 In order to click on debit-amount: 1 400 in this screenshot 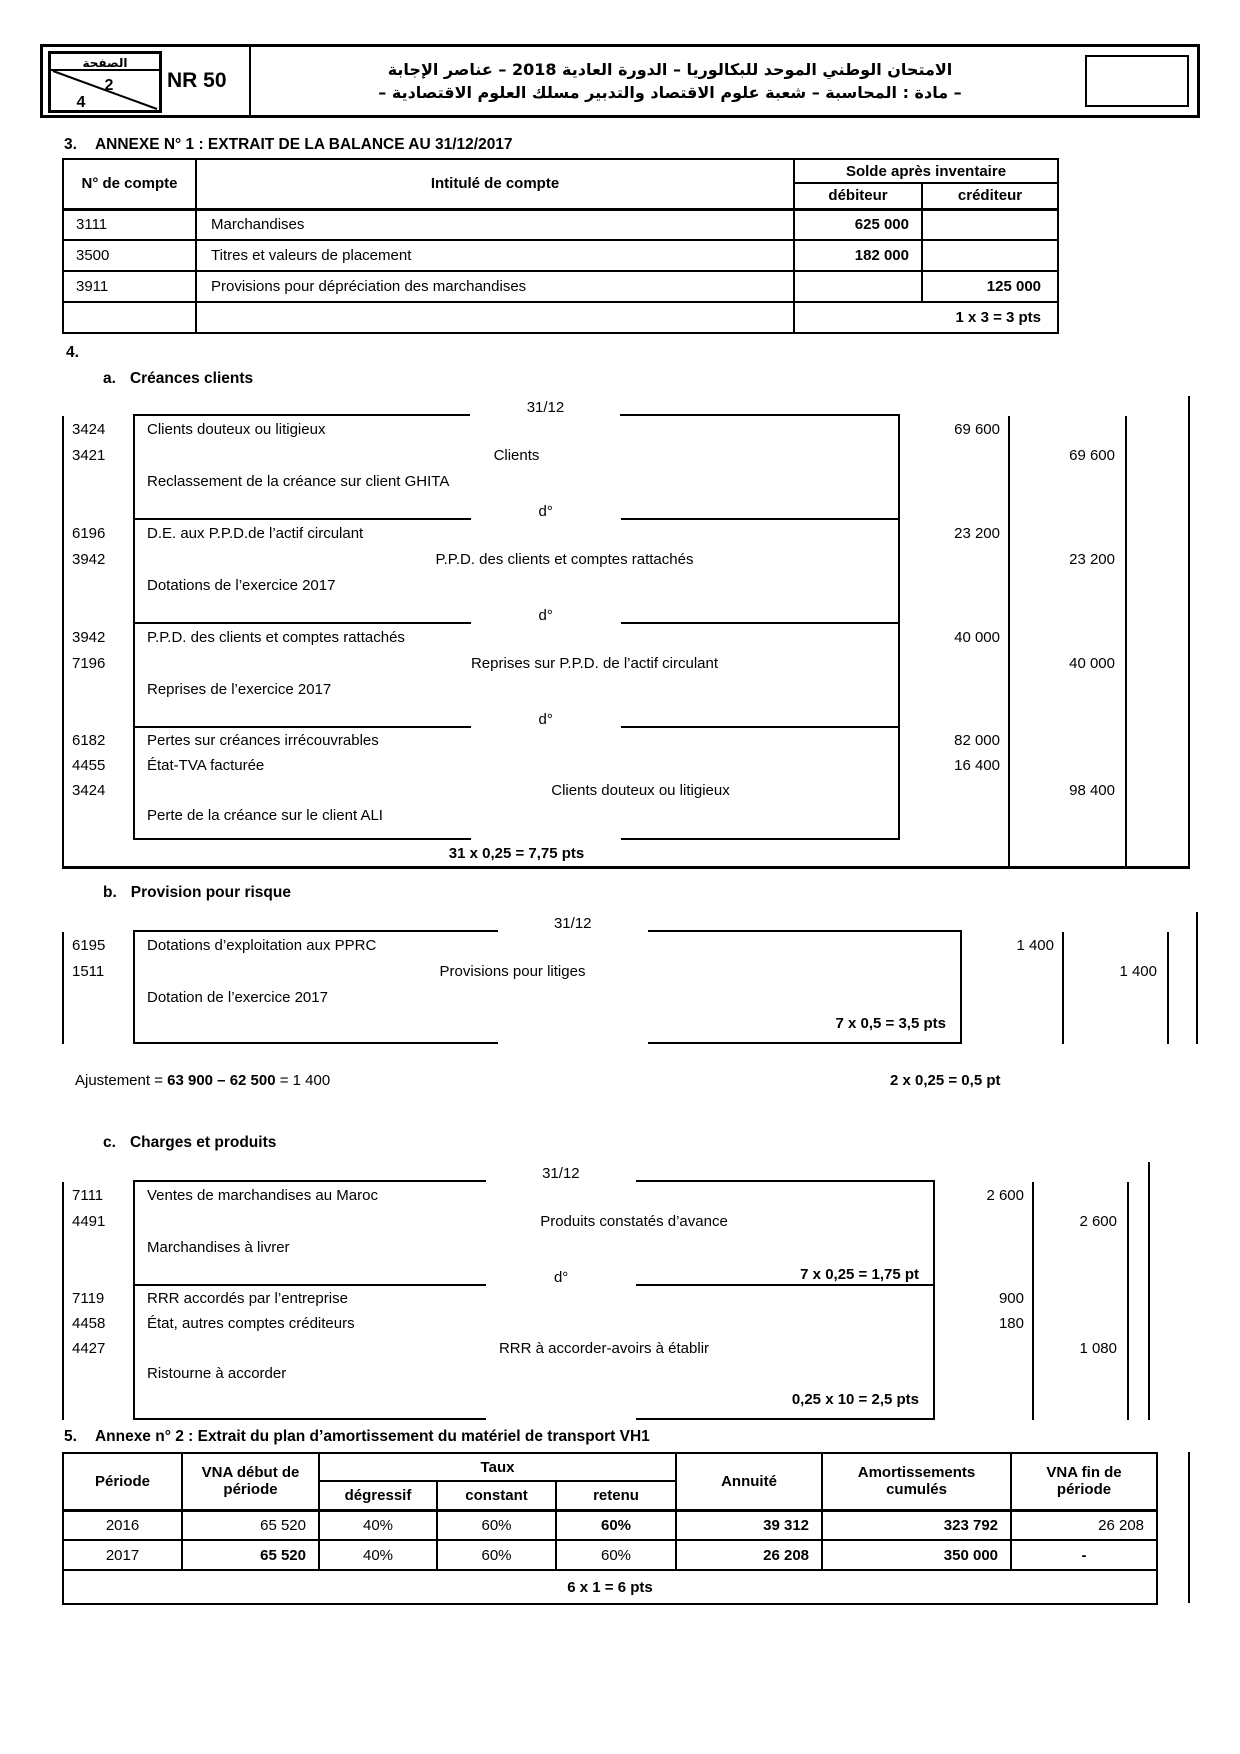, I will do `click(1013, 945)`.